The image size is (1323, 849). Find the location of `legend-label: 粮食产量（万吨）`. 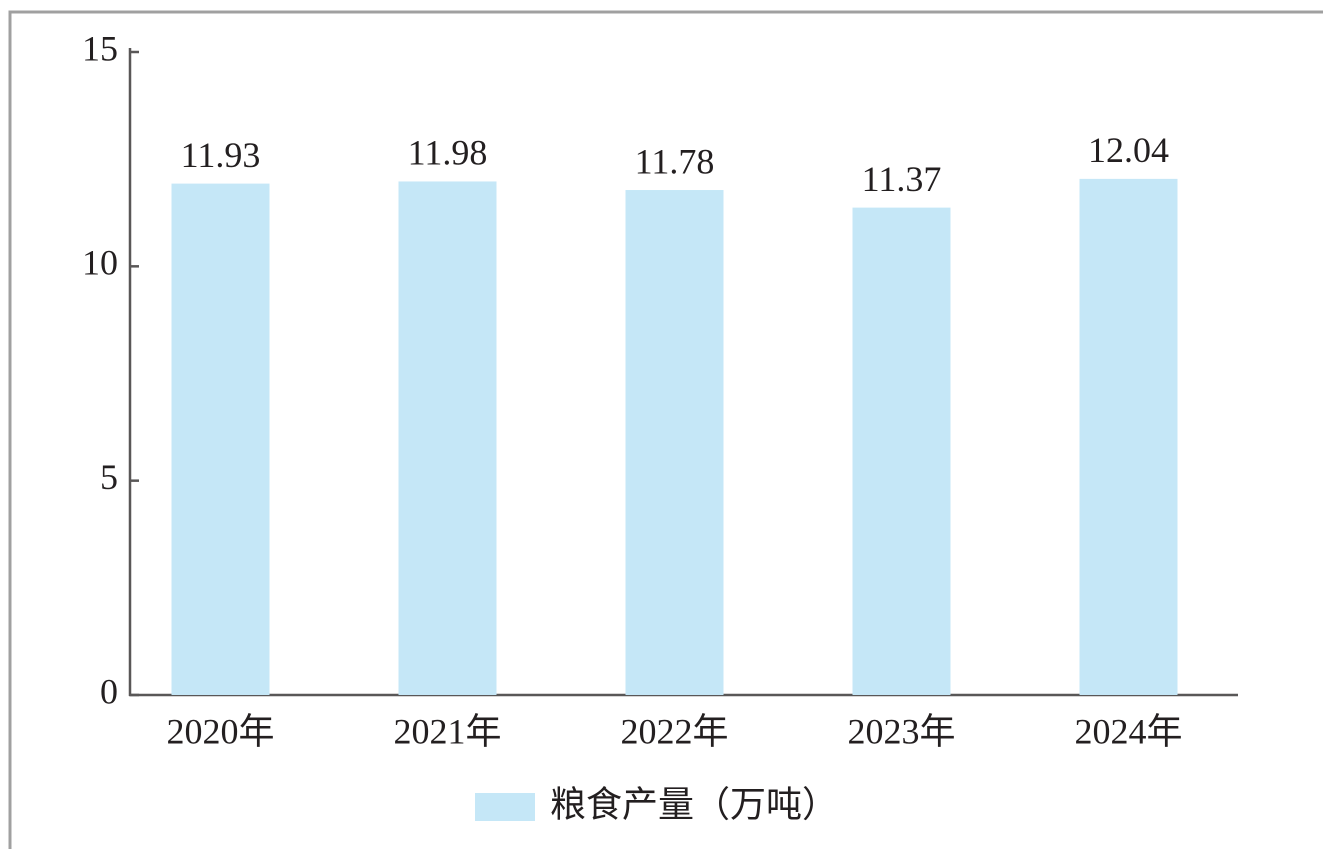

legend-label: 粮食产量（万吨） is located at coordinates (694, 804).